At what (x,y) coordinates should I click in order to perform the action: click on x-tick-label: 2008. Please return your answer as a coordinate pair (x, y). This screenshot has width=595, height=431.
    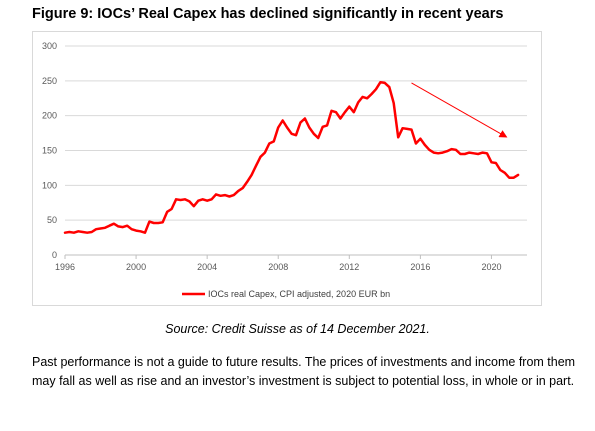
    Looking at the image, I should click on (278, 267).